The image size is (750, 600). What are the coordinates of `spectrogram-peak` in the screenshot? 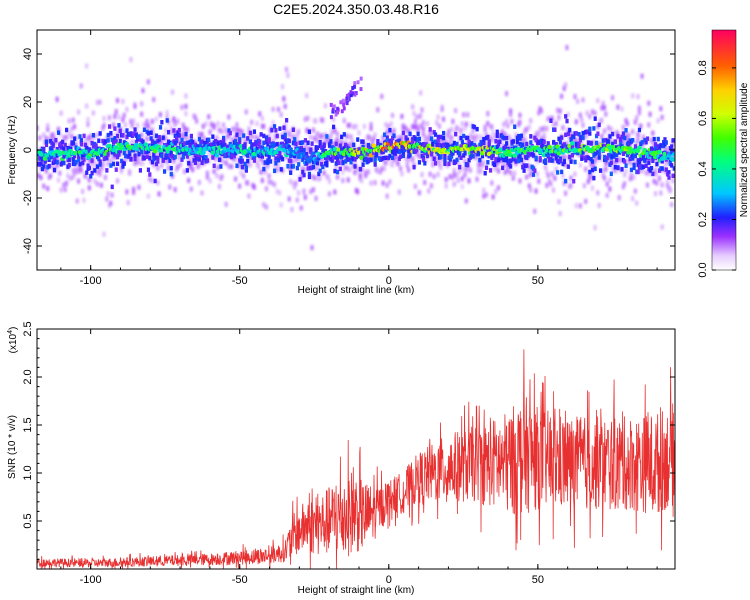 It's located at (155, 151).